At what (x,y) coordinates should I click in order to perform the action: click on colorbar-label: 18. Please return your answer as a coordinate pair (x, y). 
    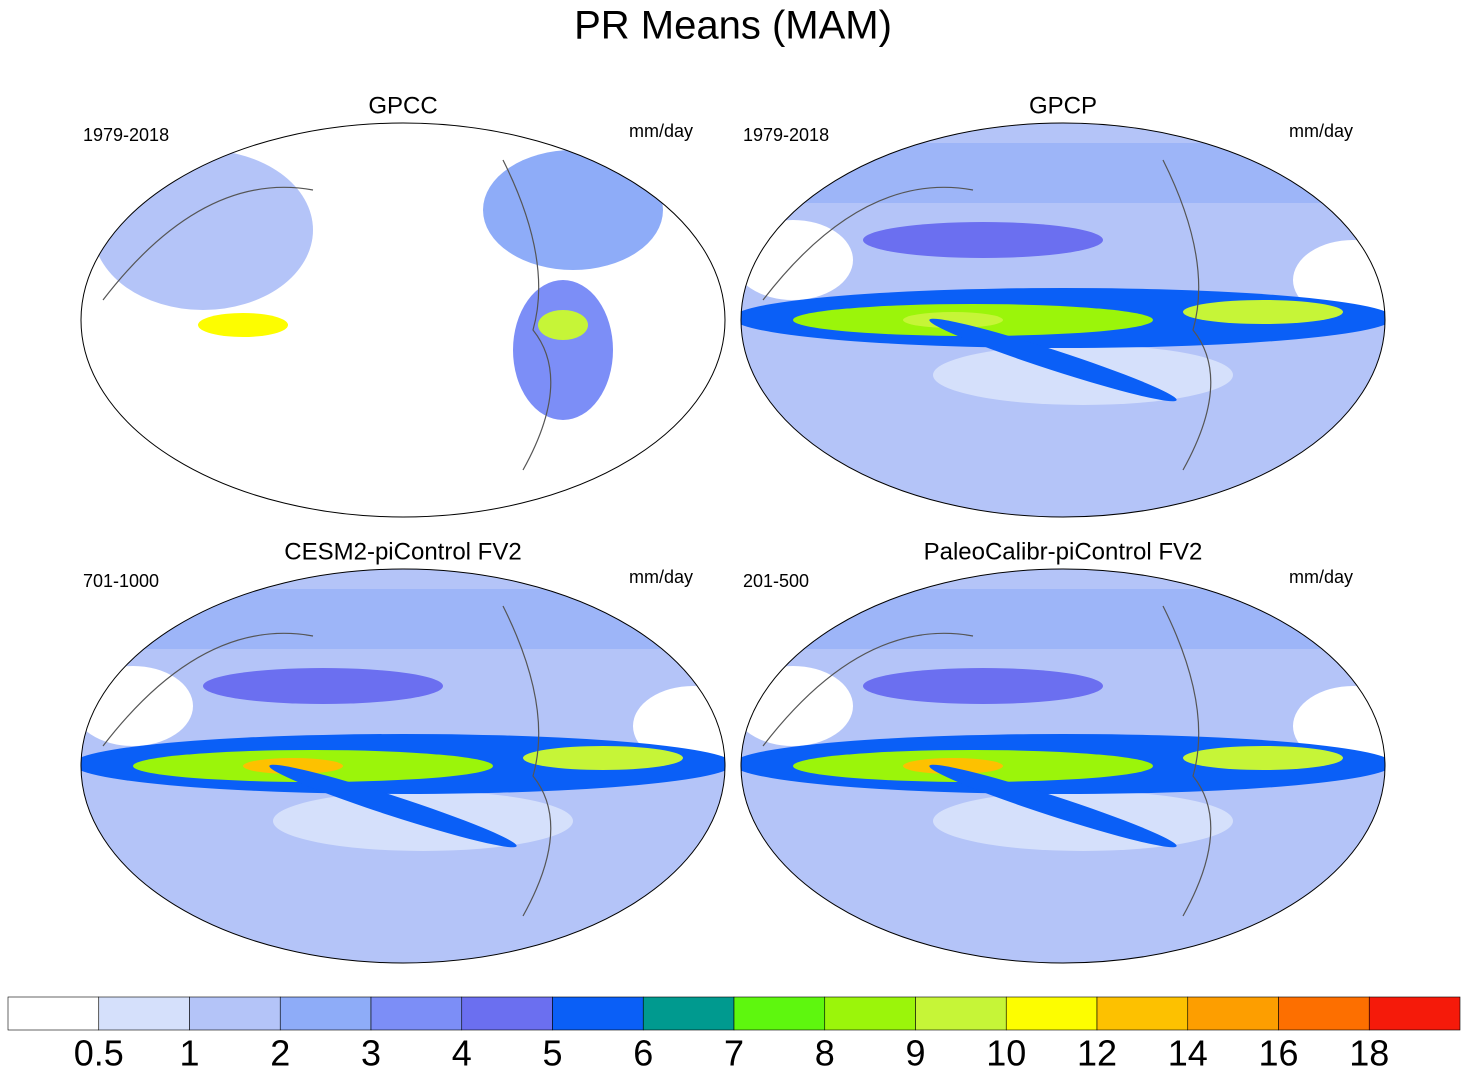
    Looking at the image, I should click on (1369, 1053).